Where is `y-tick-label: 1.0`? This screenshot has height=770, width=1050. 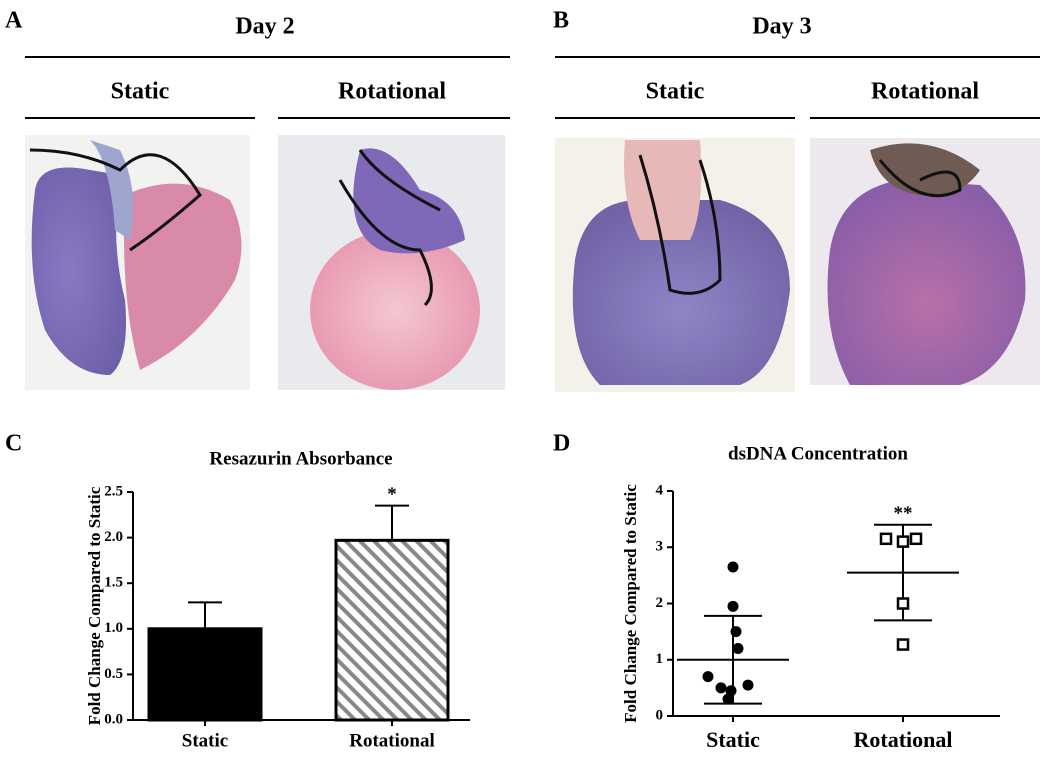
y-tick-label: 1.0 is located at coordinates (113, 628).